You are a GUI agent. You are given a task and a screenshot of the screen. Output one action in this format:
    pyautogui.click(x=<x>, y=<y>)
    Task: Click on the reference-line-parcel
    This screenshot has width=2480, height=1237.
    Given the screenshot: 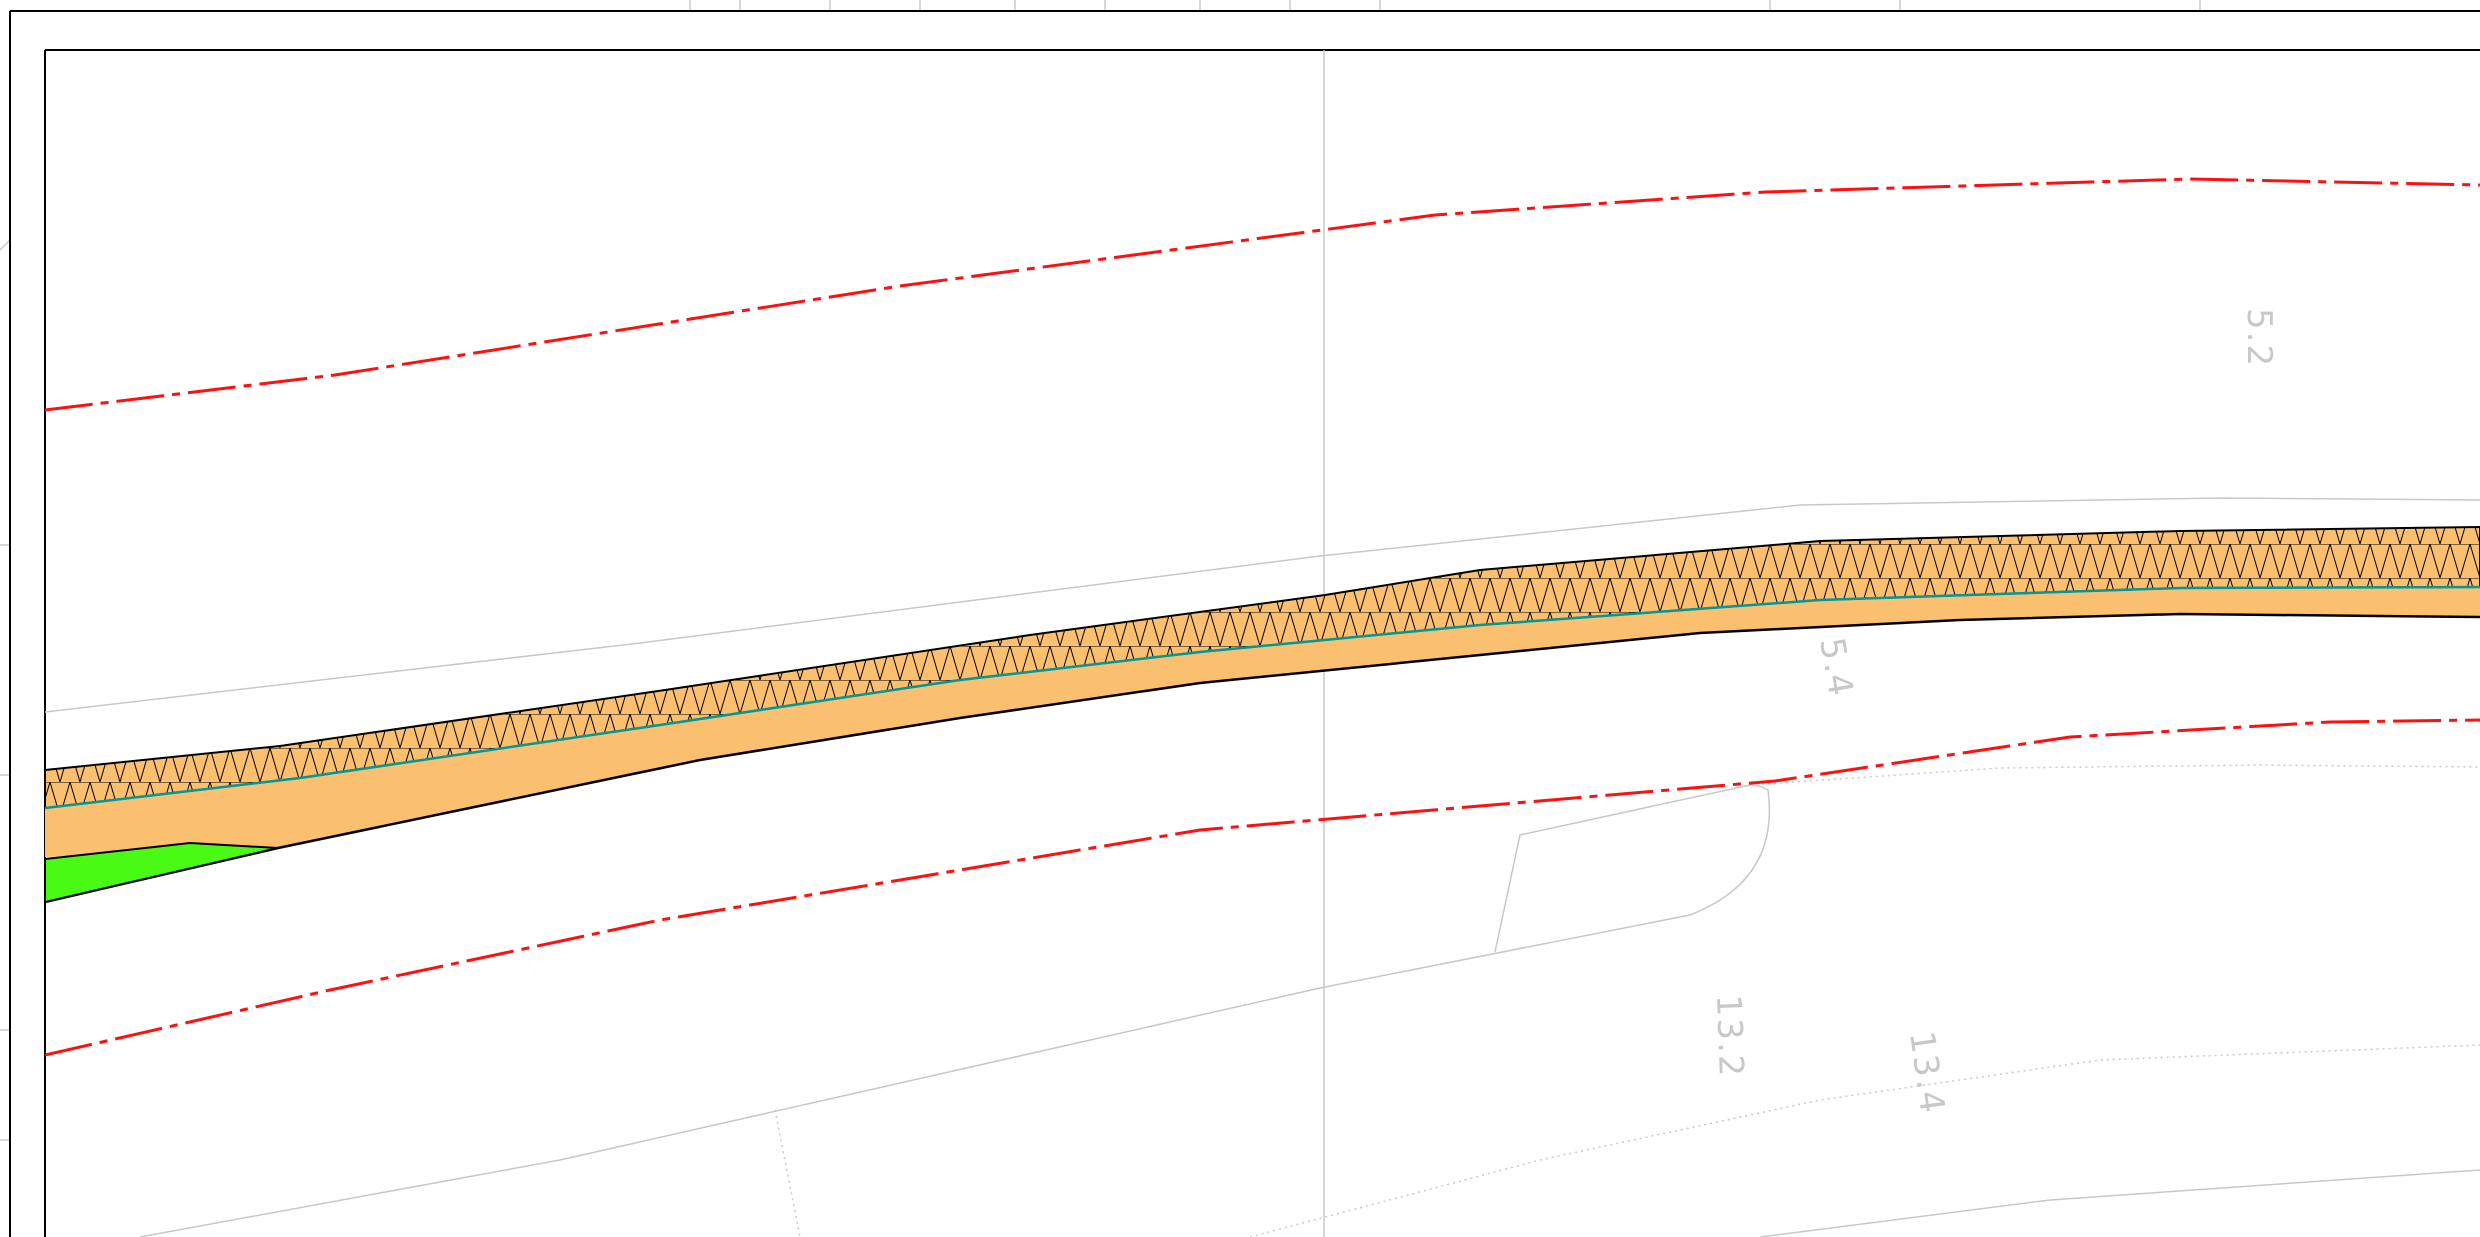 What is the action you would take?
    pyautogui.click(x=1622, y=868)
    